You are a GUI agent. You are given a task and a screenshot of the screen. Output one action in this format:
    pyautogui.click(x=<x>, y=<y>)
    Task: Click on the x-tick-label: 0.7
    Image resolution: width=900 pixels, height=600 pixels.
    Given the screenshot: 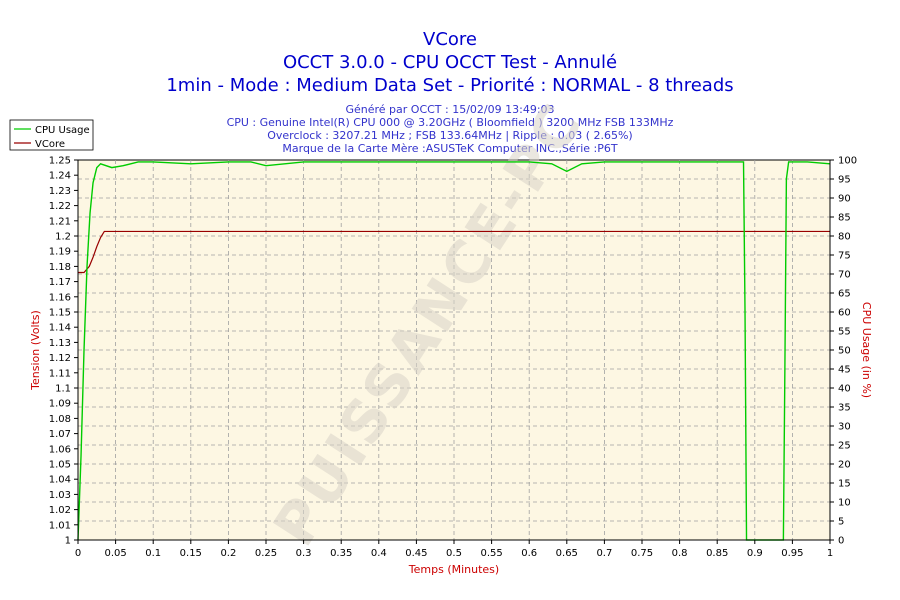 What is the action you would take?
    pyautogui.click(x=604, y=553)
    